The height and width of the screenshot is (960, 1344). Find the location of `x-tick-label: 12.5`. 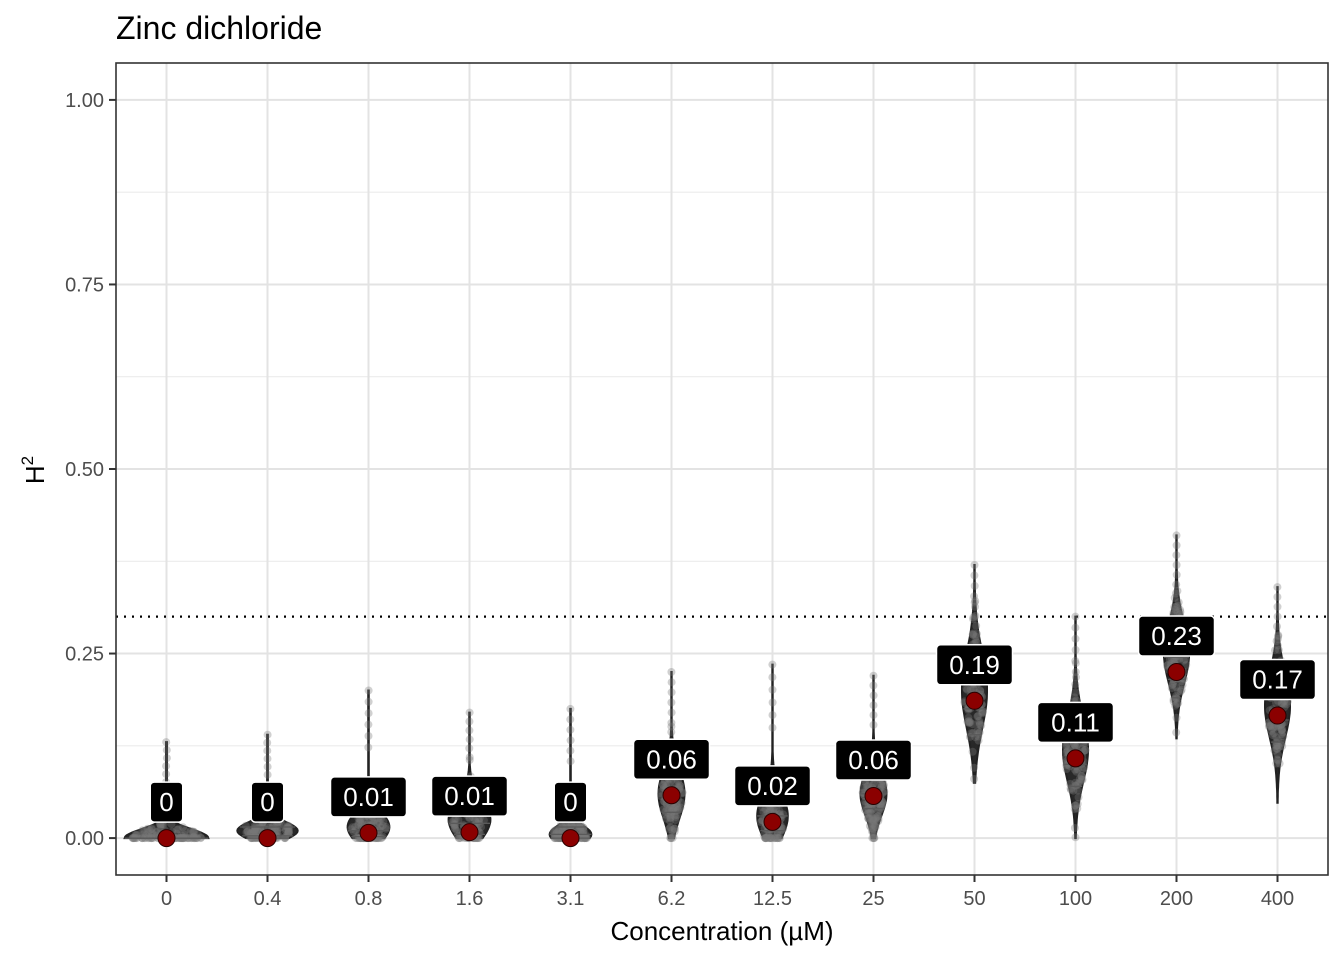

x-tick-label: 12.5 is located at coordinates (772, 899).